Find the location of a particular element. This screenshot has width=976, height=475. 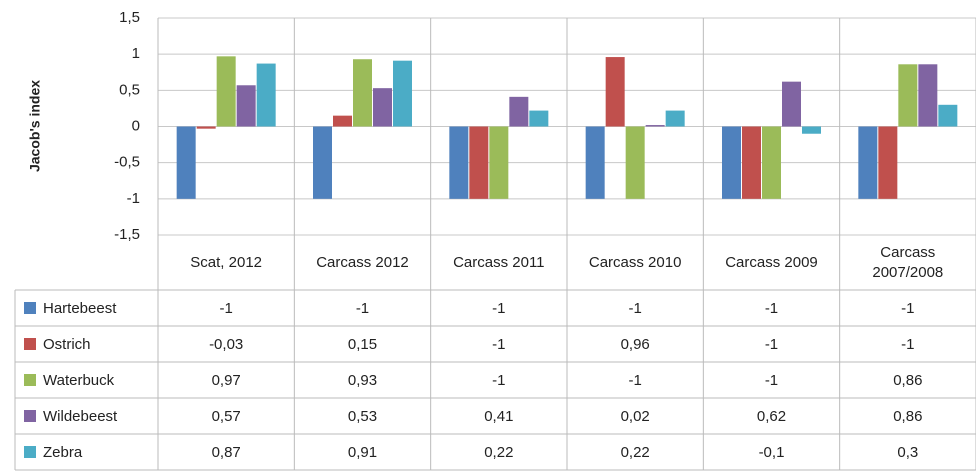

value-label: 0,97 is located at coordinates (226, 380).